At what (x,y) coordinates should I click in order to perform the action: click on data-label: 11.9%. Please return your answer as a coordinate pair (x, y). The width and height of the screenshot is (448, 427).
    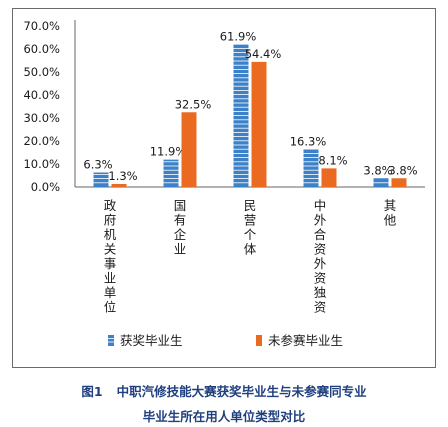
    Looking at the image, I should click on (168, 152).